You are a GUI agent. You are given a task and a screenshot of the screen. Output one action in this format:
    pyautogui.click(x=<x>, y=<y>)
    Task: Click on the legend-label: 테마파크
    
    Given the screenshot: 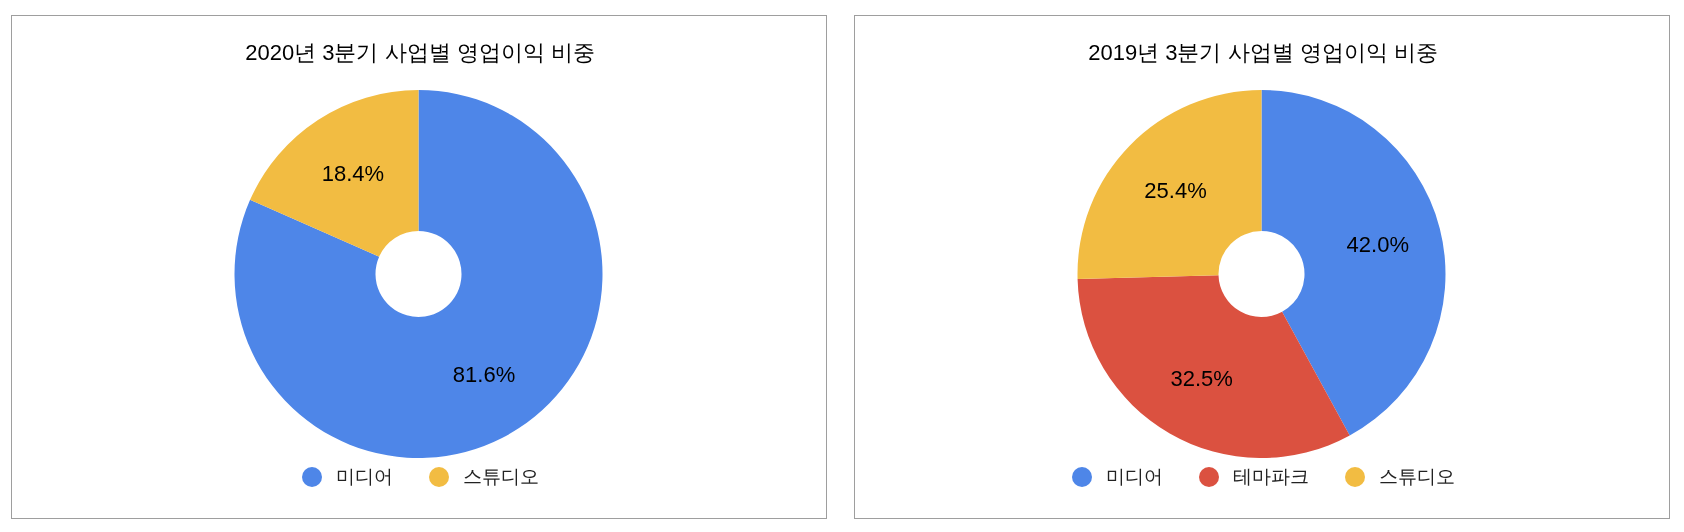 What is the action you would take?
    pyautogui.click(x=1270, y=477)
    